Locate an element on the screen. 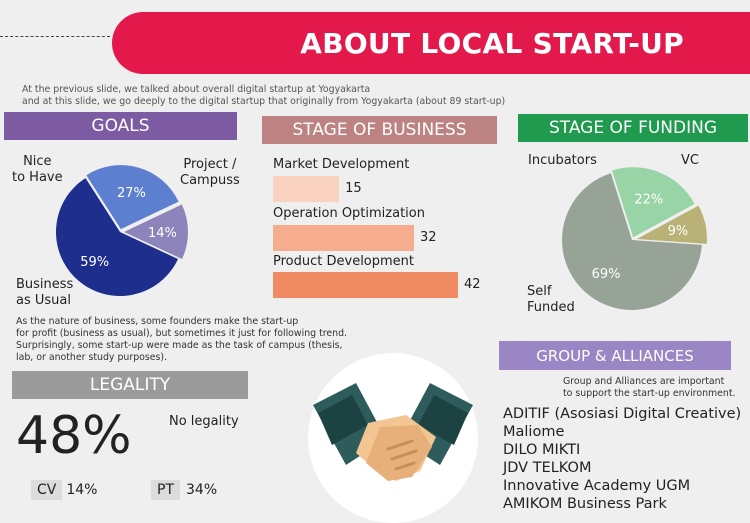  list-item: JDV TELKOM is located at coordinates (547, 468).